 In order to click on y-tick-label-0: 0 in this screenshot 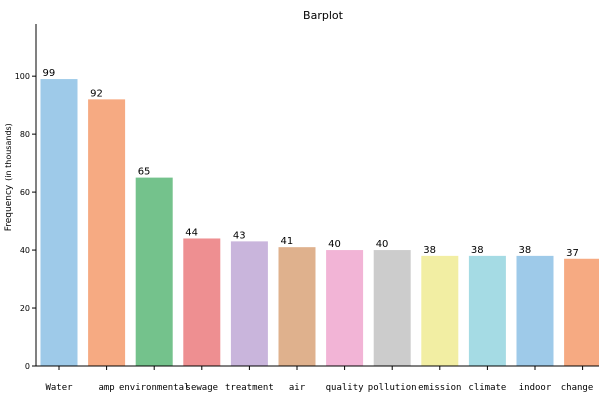, I will do `click(27, 366)`.